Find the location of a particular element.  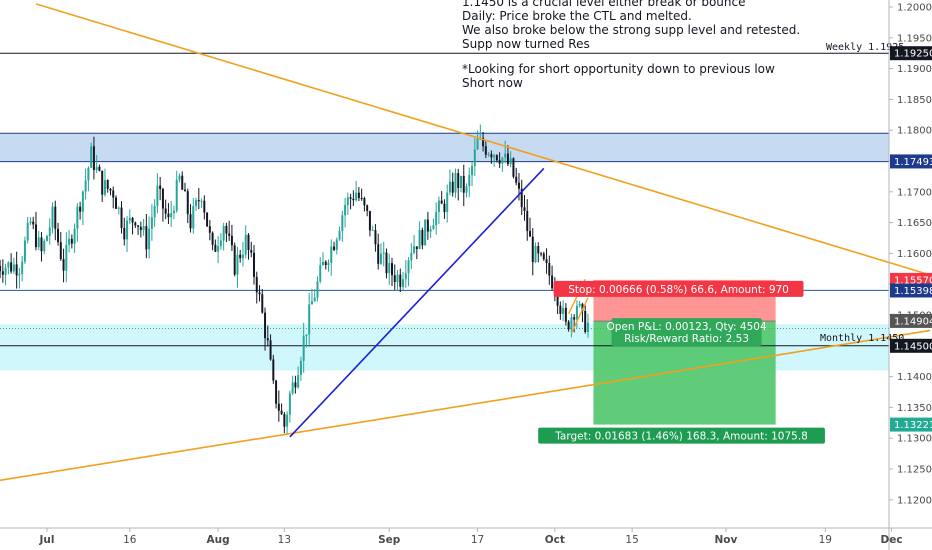

time-axis: Jul 16 Aug 13 Sep 17 Oct 15 Nov 19 Dec is located at coordinates (466, 536).